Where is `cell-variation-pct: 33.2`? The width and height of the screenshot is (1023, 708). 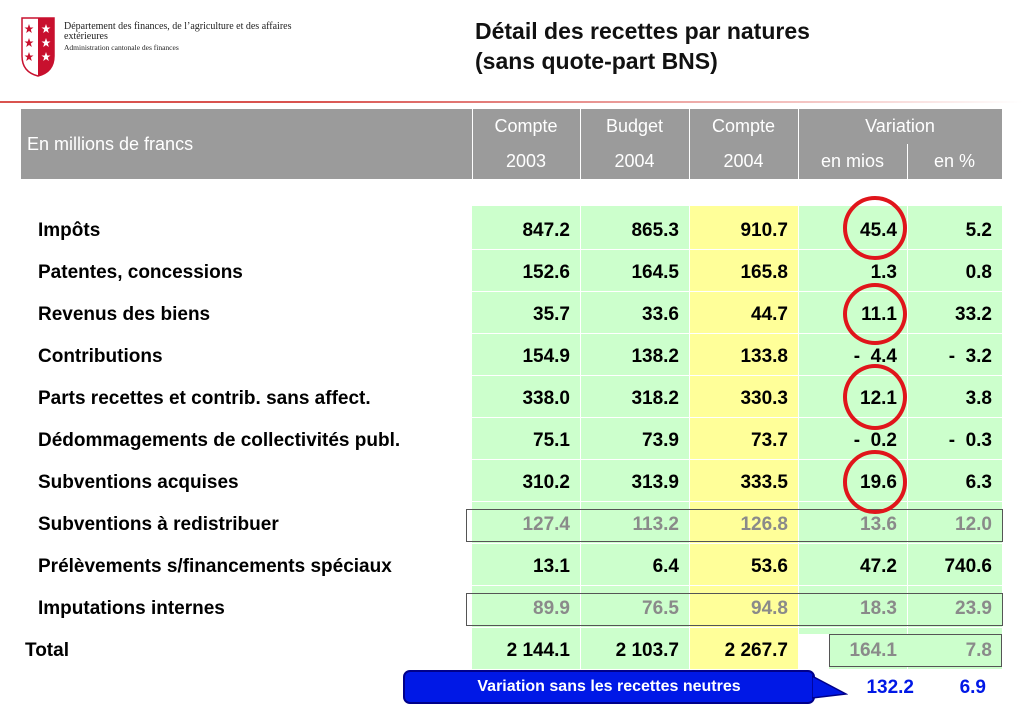
cell-variation-pct: 33.2 is located at coordinates (973, 314).